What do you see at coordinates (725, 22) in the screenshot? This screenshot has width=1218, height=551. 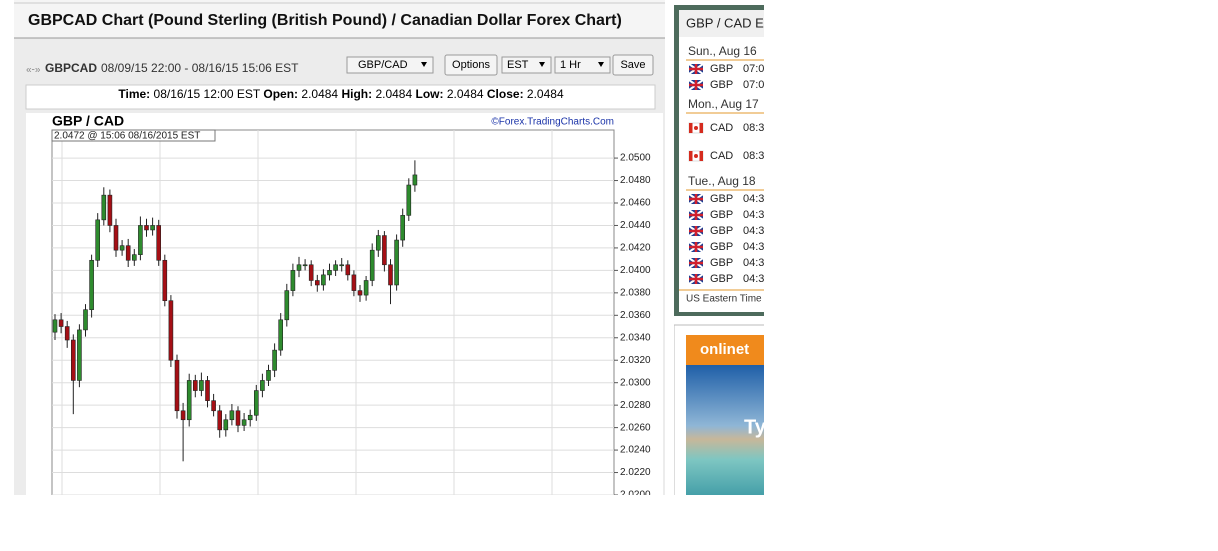 I see `sidebar-title: GBP / CAD E` at bounding box center [725, 22].